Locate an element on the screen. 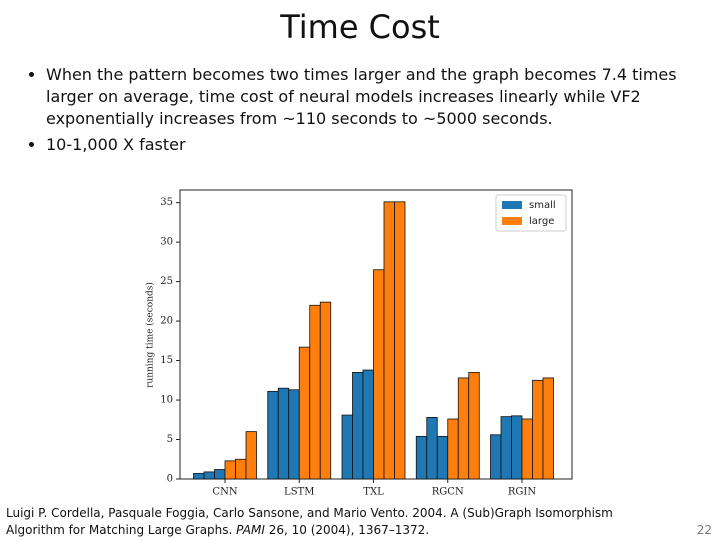 The height and width of the screenshot is (540, 720). x-tick-label: RGCN is located at coordinates (448, 492).